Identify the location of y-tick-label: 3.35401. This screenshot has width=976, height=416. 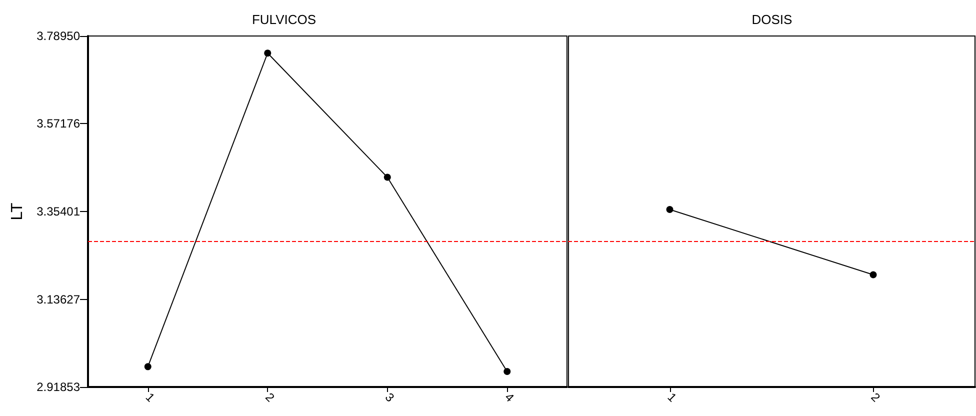
(58, 211).